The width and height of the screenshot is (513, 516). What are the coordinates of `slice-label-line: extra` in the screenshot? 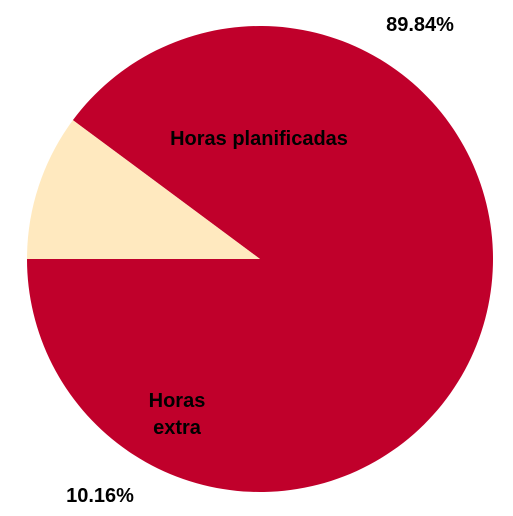 It's located at (177, 428).